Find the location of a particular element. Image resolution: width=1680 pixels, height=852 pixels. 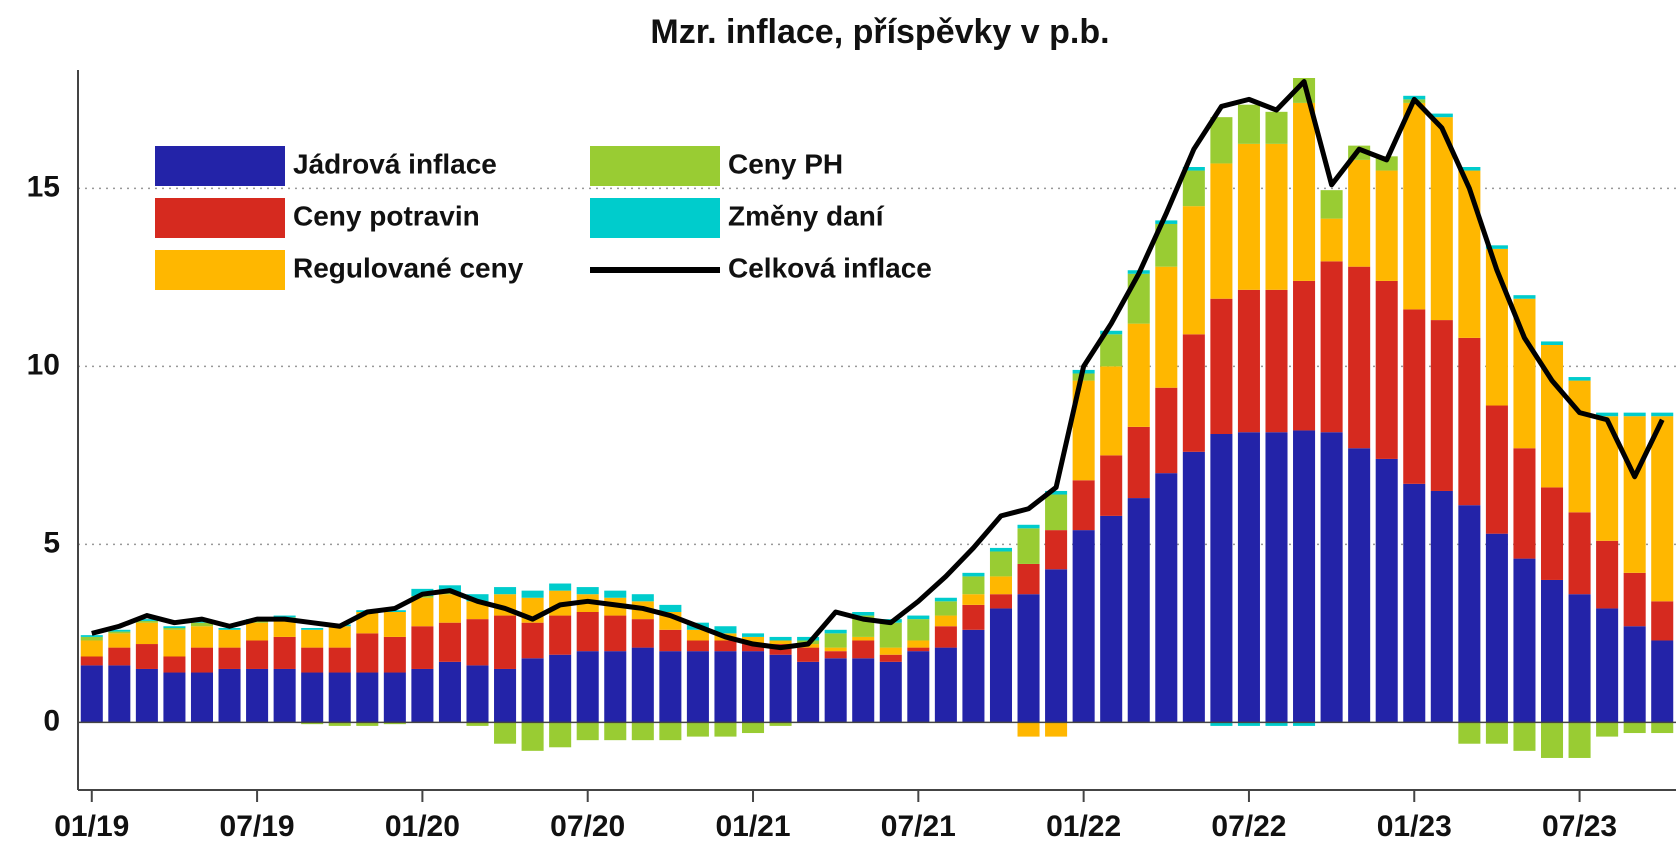

y-tick-label: 10 is located at coordinates (43, 364).